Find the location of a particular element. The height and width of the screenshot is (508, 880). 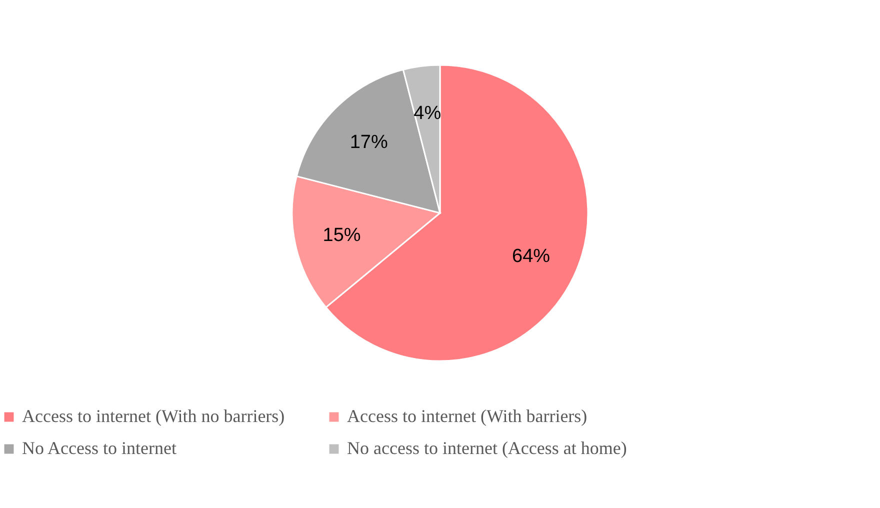

legend-label: No access to internet (Access at home) is located at coordinates (487, 448).